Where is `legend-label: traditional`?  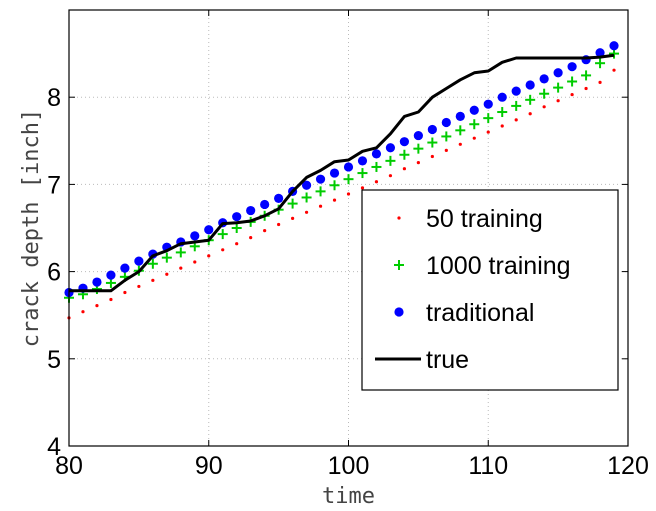
legend-label: traditional is located at coordinates (480, 313).